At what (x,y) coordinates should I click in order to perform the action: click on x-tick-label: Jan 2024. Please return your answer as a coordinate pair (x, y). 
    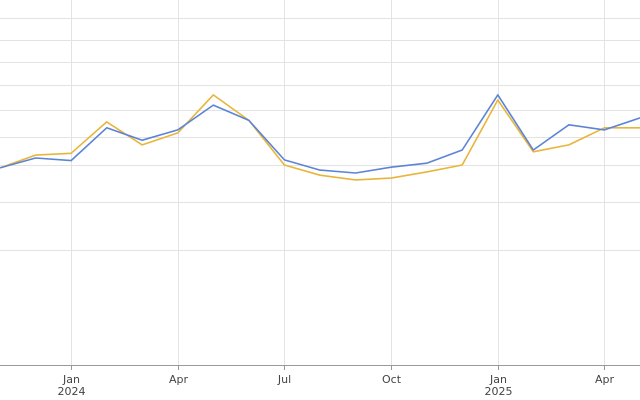
    Looking at the image, I should click on (72, 385).